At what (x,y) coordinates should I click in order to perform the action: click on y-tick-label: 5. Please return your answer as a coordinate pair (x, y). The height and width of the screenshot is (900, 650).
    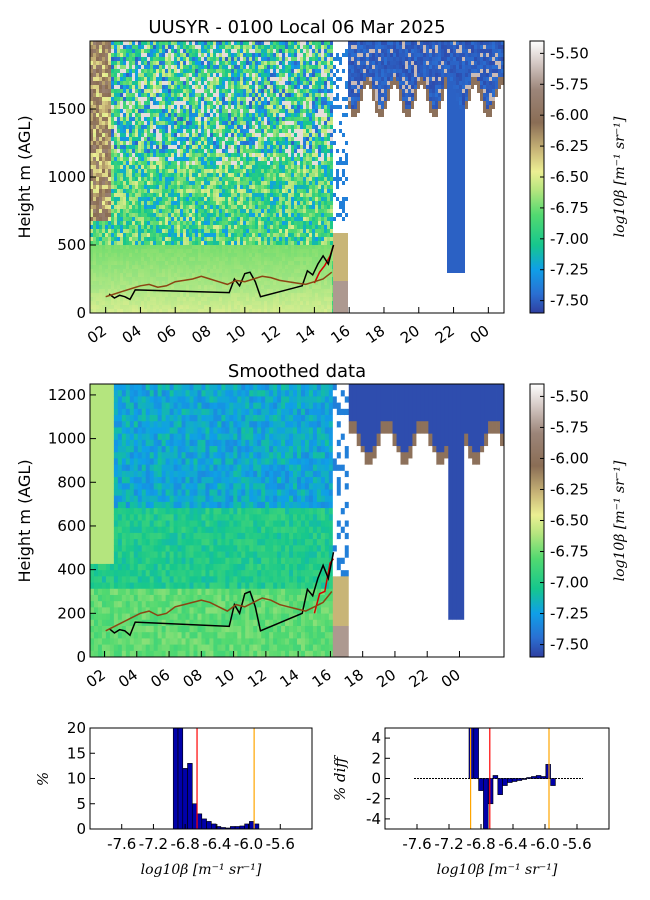
    Looking at the image, I should click on (81, 804).